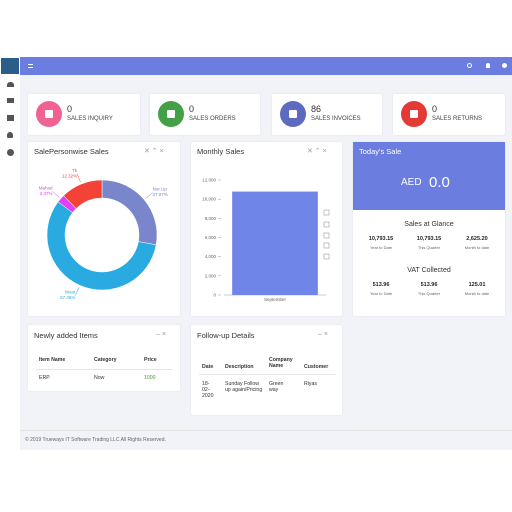 The height and width of the screenshot is (512, 512). I want to click on slice-name: Nisar, so click(70, 291).